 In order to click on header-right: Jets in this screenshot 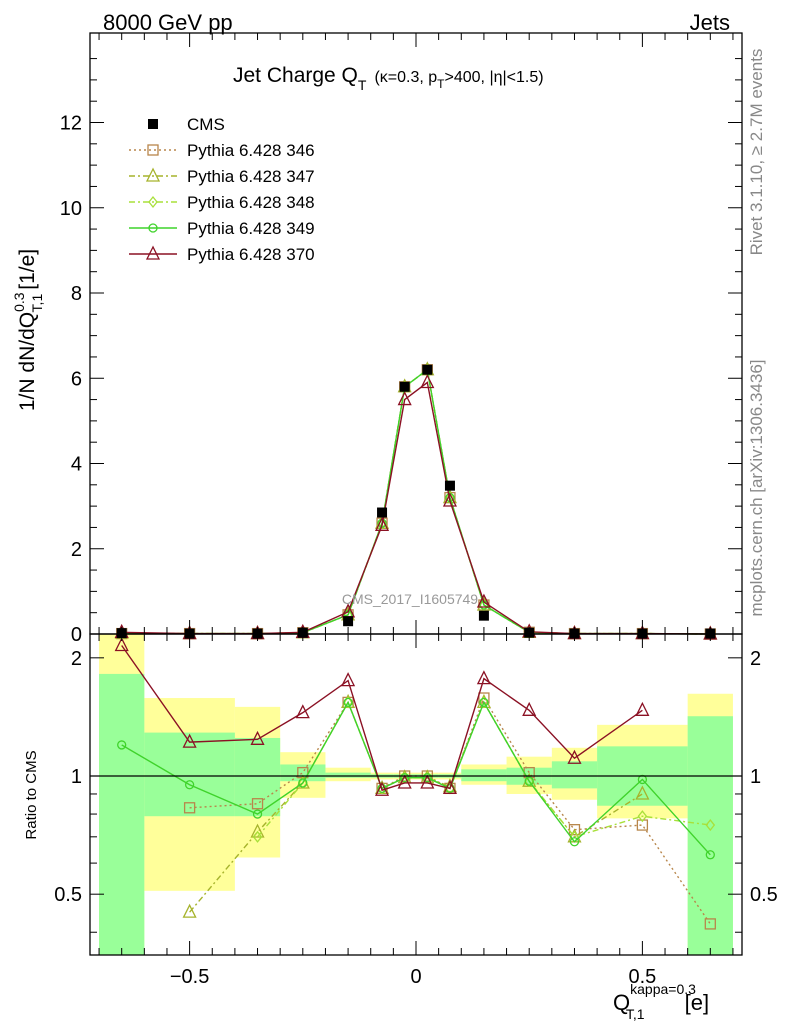, I will do `click(710, 22)`.